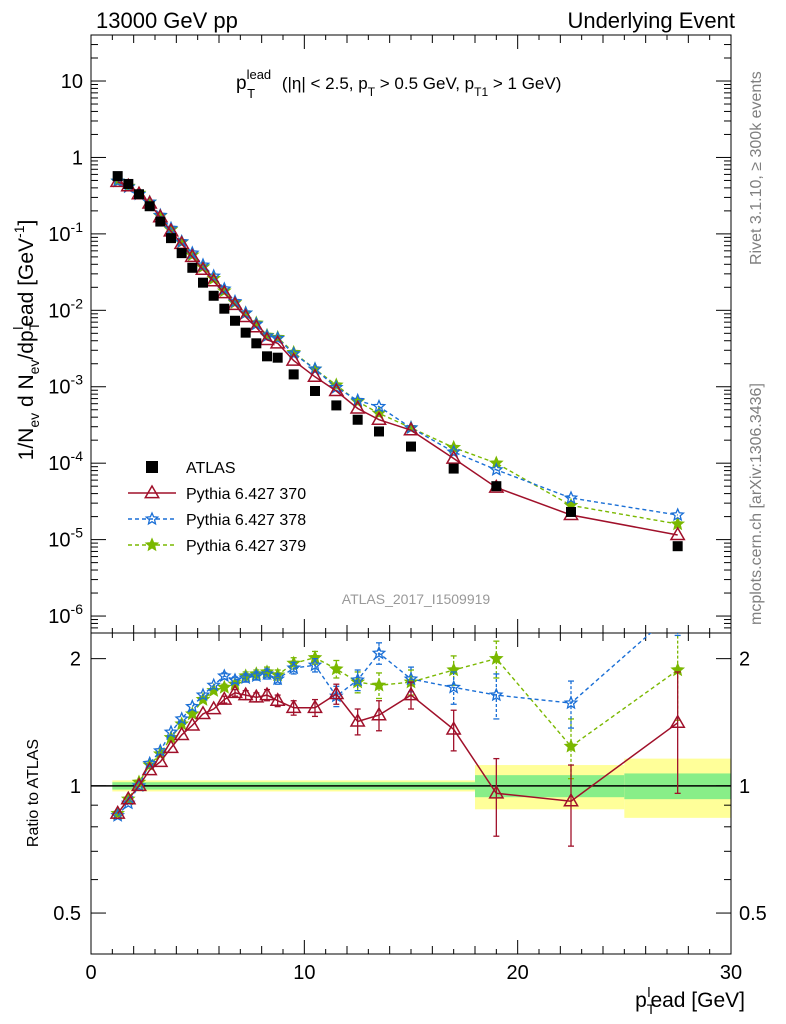  What do you see at coordinates (152, 518) in the screenshot?
I see `legend-marker-p378` at bounding box center [152, 518].